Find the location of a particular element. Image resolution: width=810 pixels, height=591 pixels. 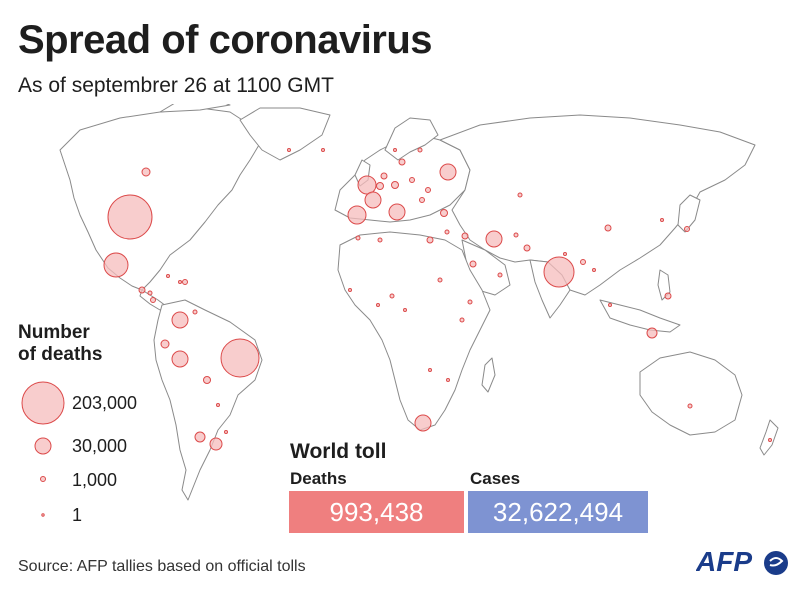

deaths-value: 993,438 is located at coordinates (376, 511).